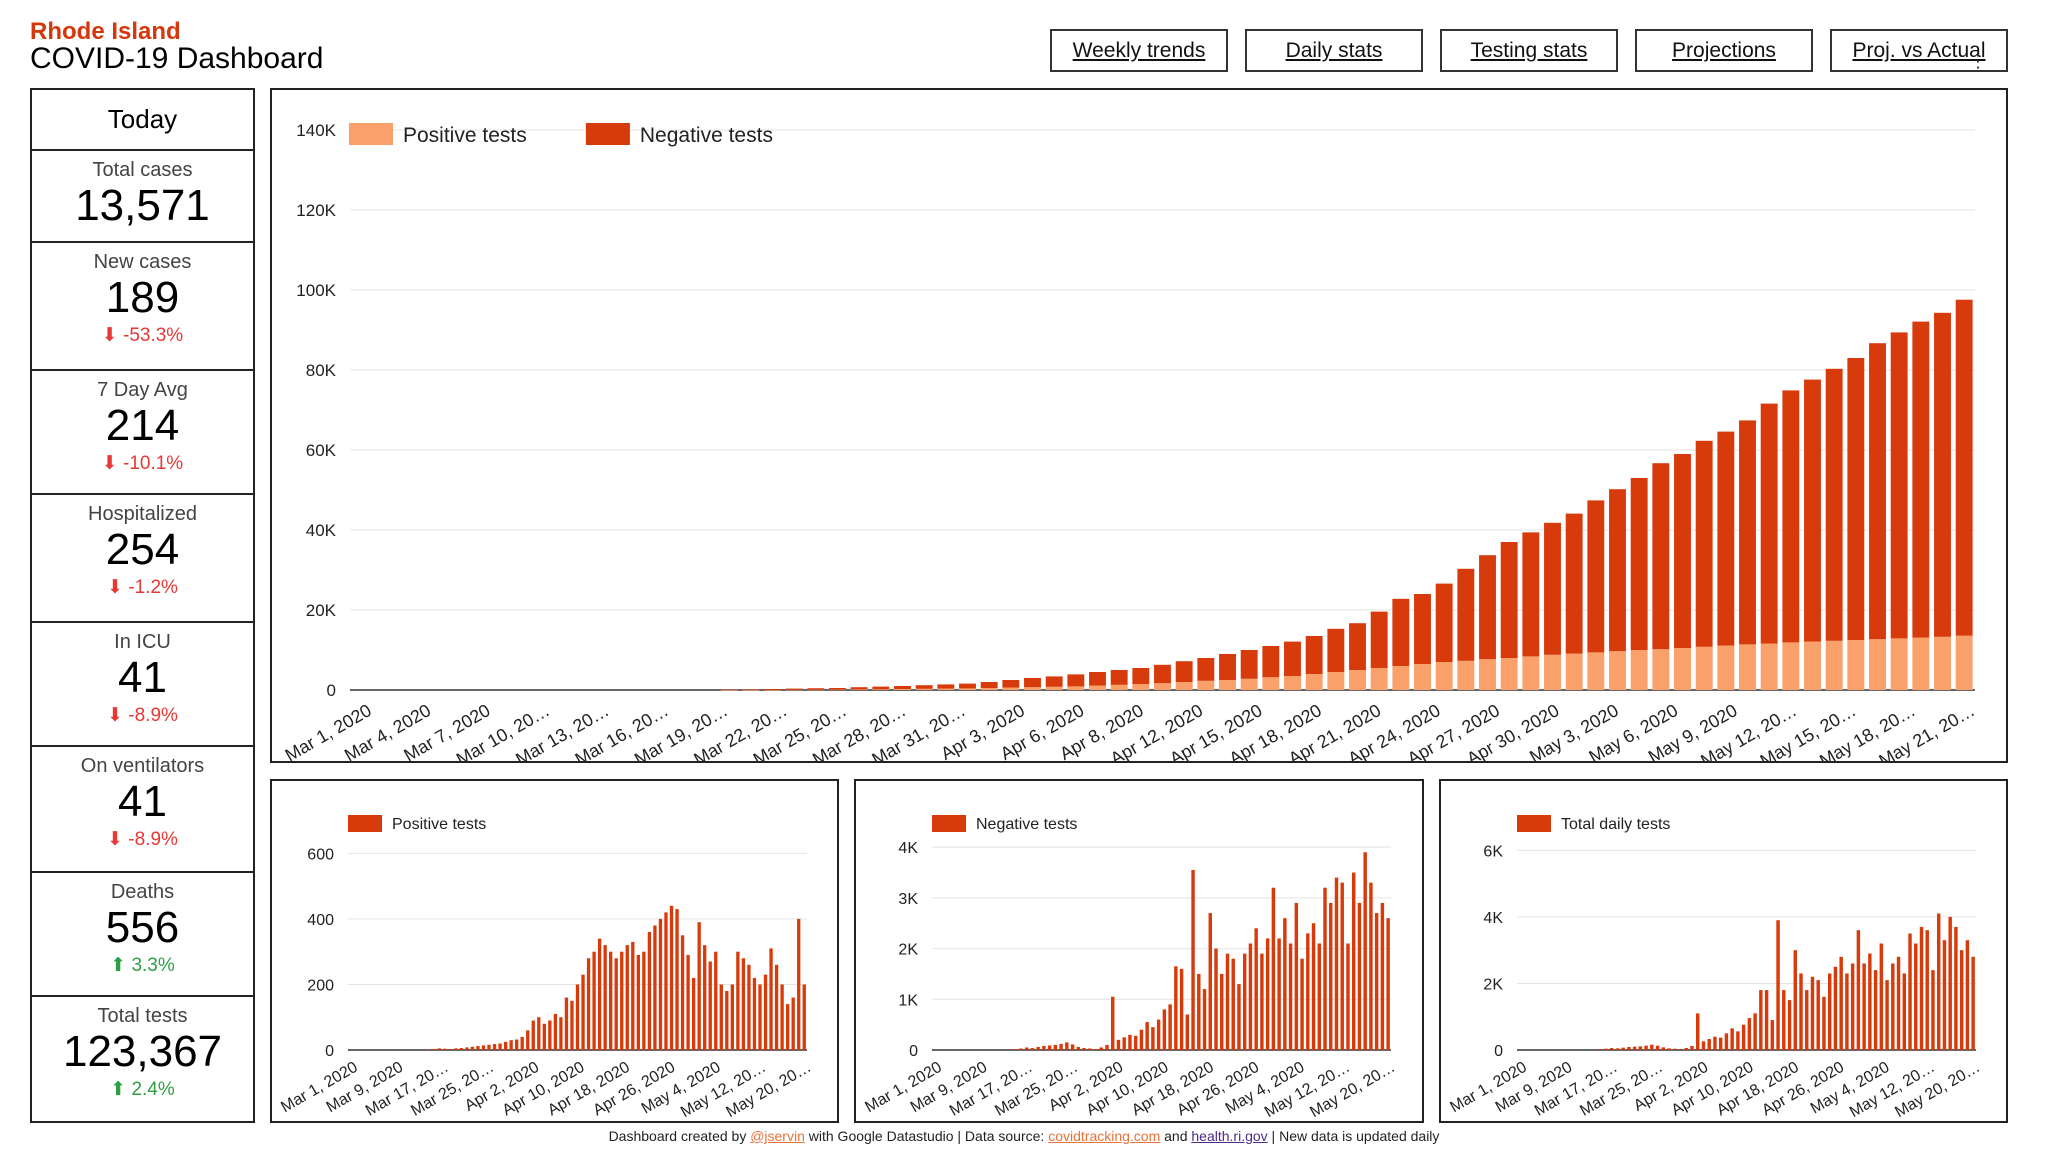 The height and width of the screenshot is (1154, 2048). What do you see at coordinates (908, 899) in the screenshot?
I see `y-tick-label: 3K` at bounding box center [908, 899].